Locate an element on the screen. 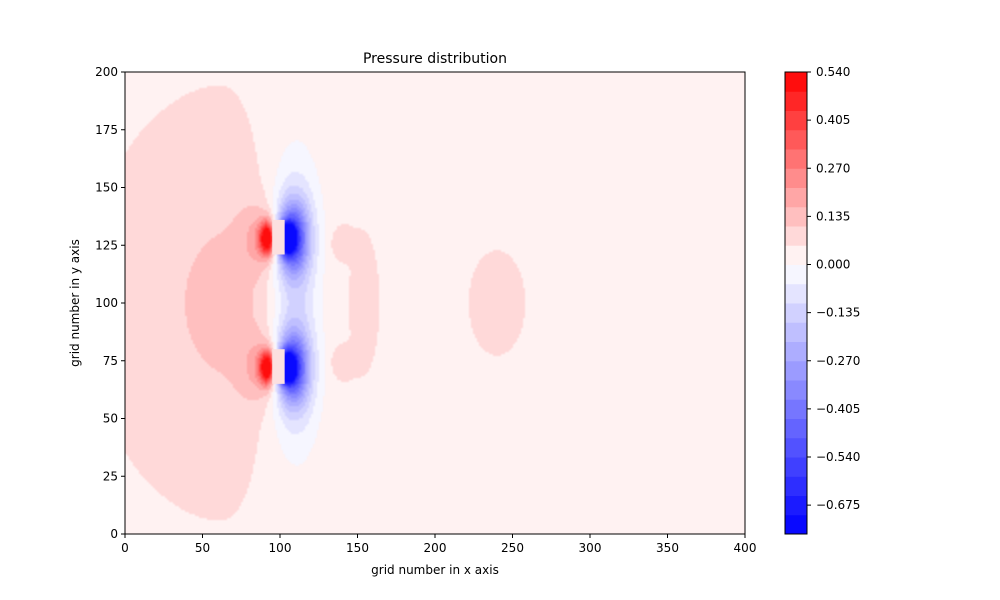 This screenshot has width=1000, height=600. x-tick-label: 100 is located at coordinates (280, 548).